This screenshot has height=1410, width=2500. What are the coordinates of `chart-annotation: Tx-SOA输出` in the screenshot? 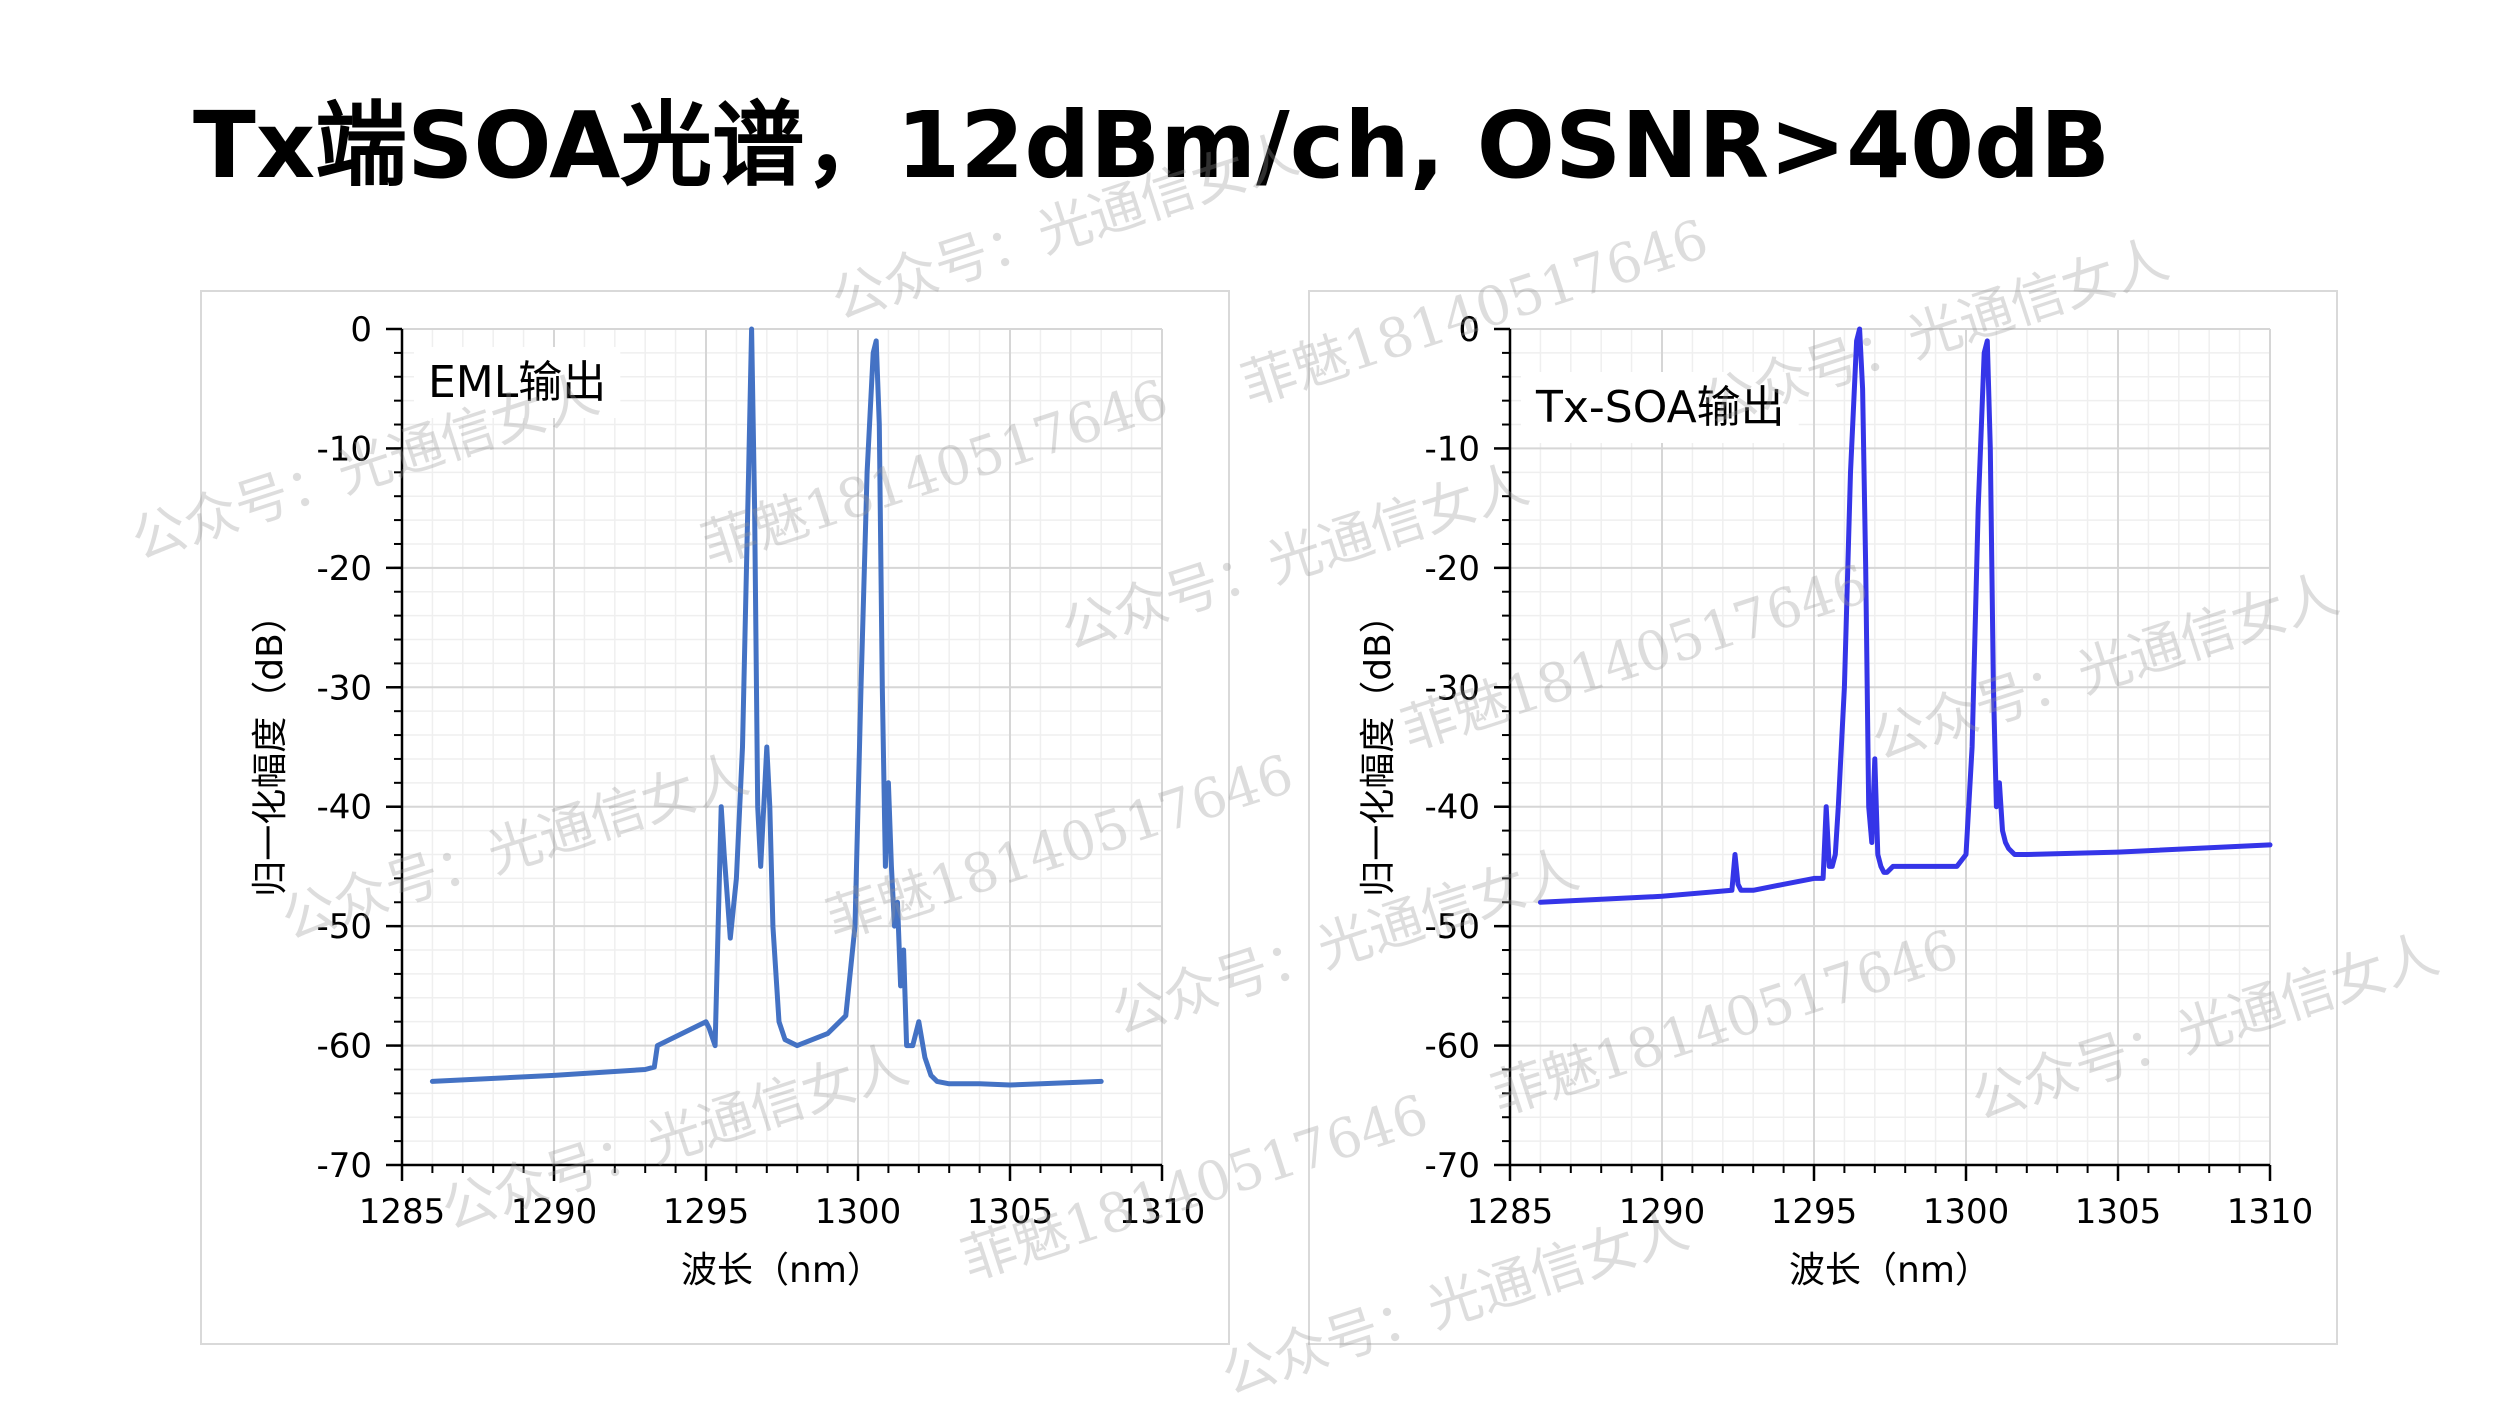 It's located at (1660, 407).